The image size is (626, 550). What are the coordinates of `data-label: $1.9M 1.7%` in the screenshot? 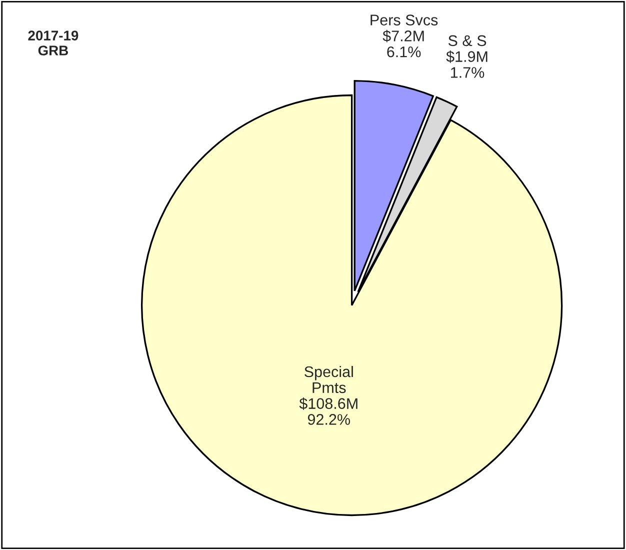 It's located at (467, 64).